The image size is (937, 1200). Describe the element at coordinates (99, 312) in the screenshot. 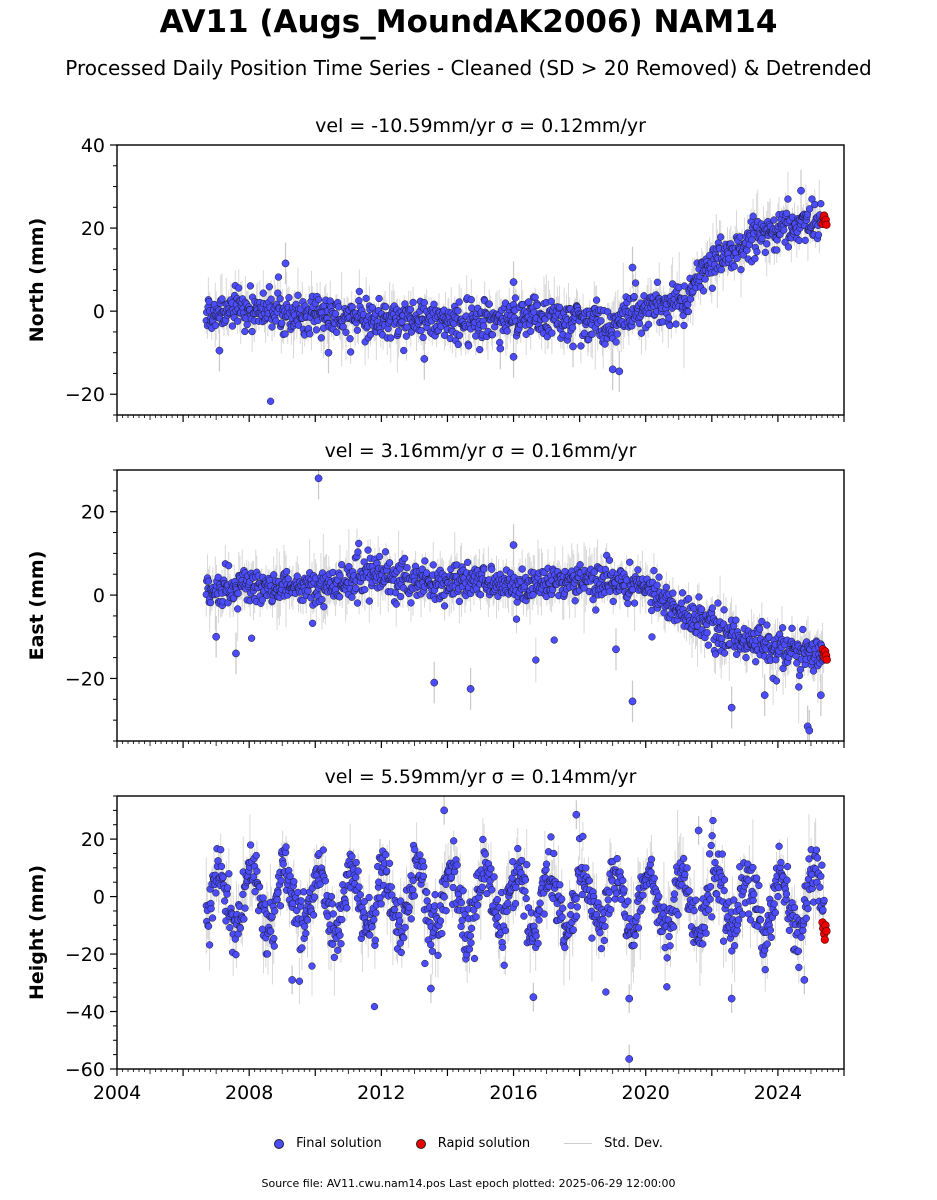

I see `y-tick-label: 0` at that location.